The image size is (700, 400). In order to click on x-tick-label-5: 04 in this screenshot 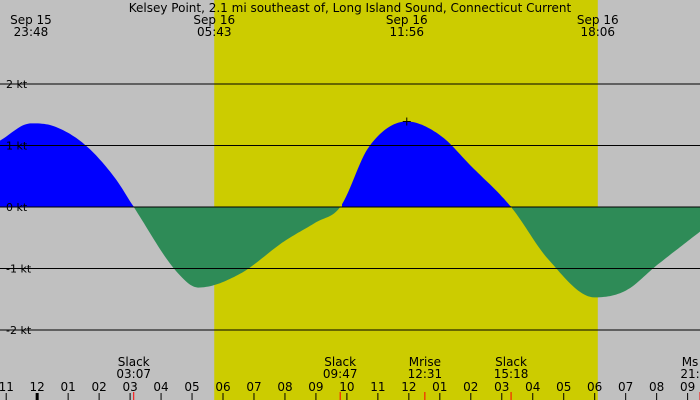, I will do `click(160, 387)`.